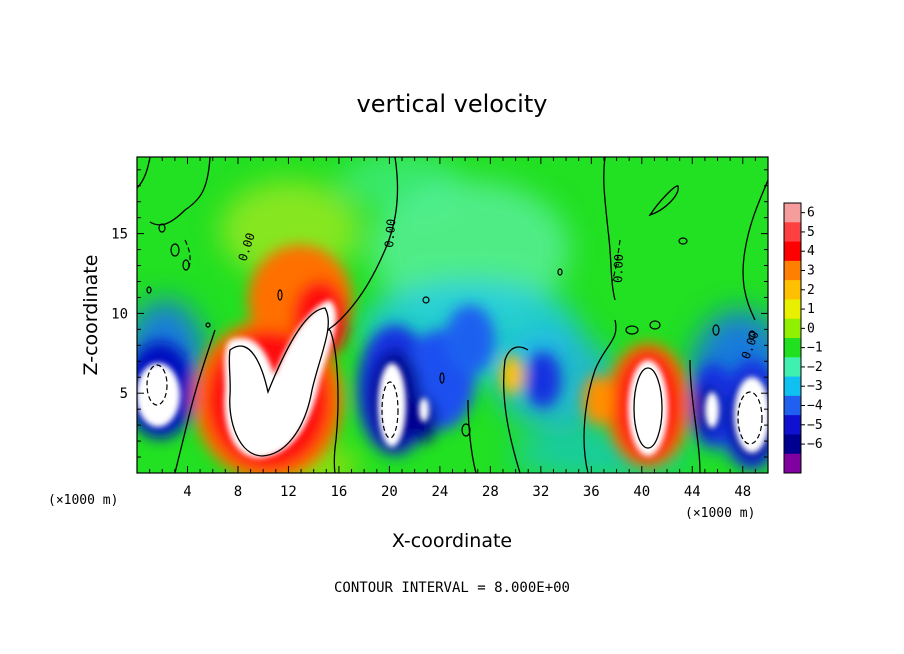 This screenshot has width=904, height=654. Describe the element at coordinates (815, 444) in the screenshot. I see `colorbar-tick-label: −6` at that location.